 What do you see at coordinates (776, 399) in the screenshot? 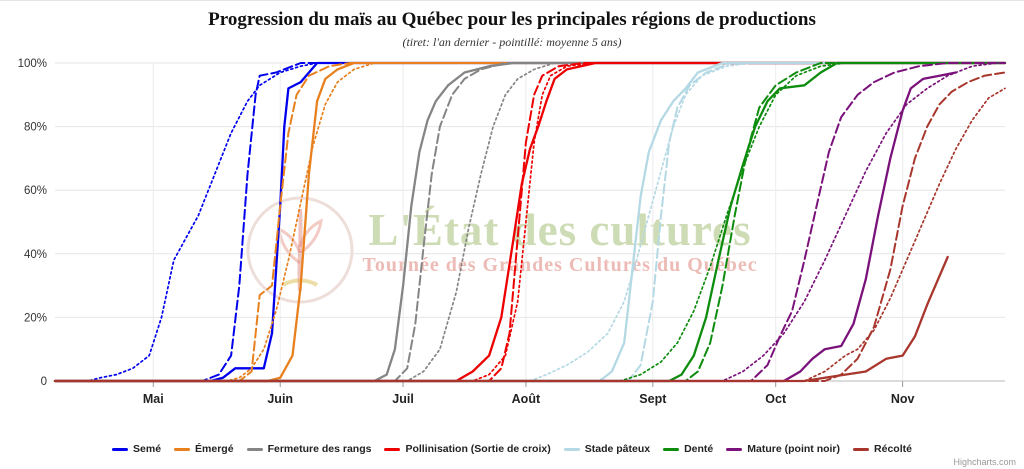
I see `x-axis-label: Oct` at bounding box center [776, 399].